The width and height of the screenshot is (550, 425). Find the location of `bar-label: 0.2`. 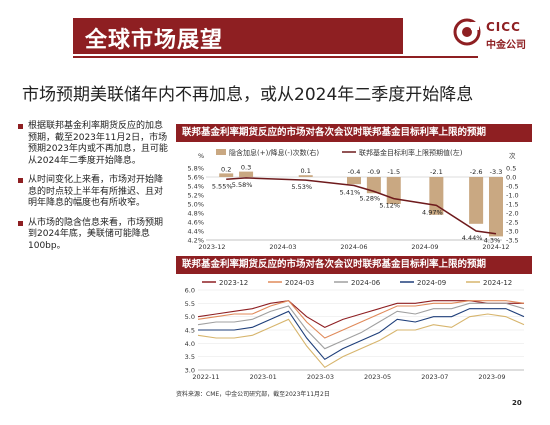

bar-label: 0.2 is located at coordinates (226, 169).